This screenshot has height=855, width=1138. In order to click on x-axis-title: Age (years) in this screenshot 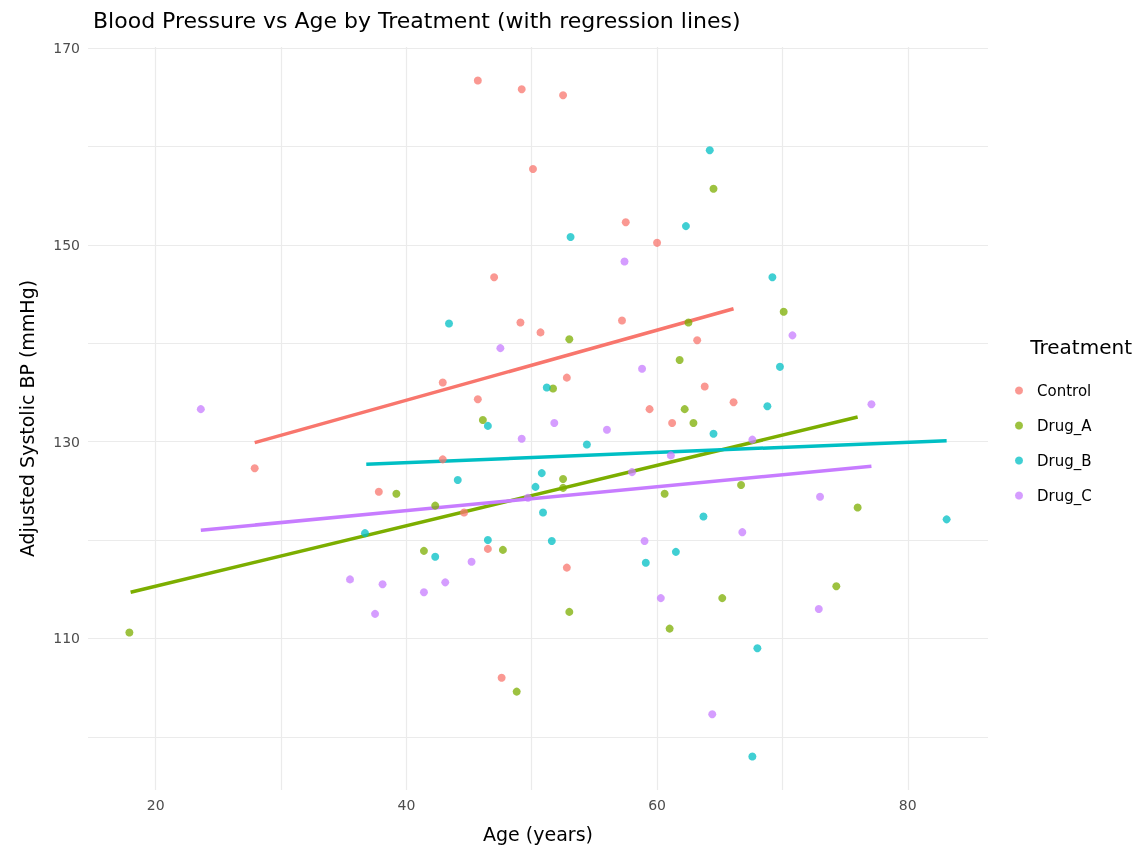, I will do `click(538, 833)`.